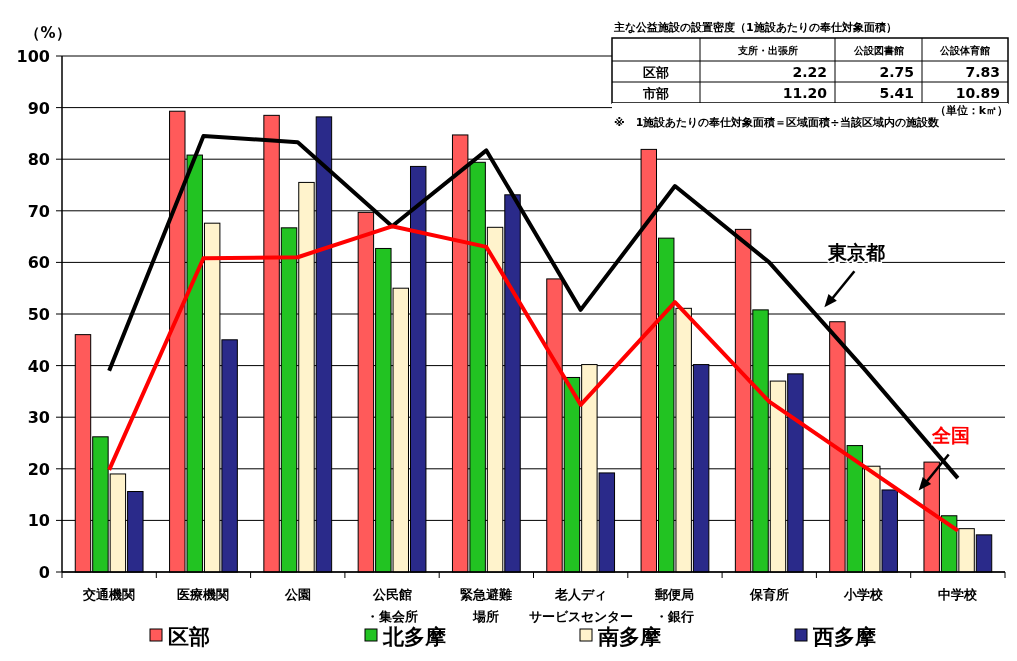  I want to click on y-tick-label: 80, so click(38, 160).